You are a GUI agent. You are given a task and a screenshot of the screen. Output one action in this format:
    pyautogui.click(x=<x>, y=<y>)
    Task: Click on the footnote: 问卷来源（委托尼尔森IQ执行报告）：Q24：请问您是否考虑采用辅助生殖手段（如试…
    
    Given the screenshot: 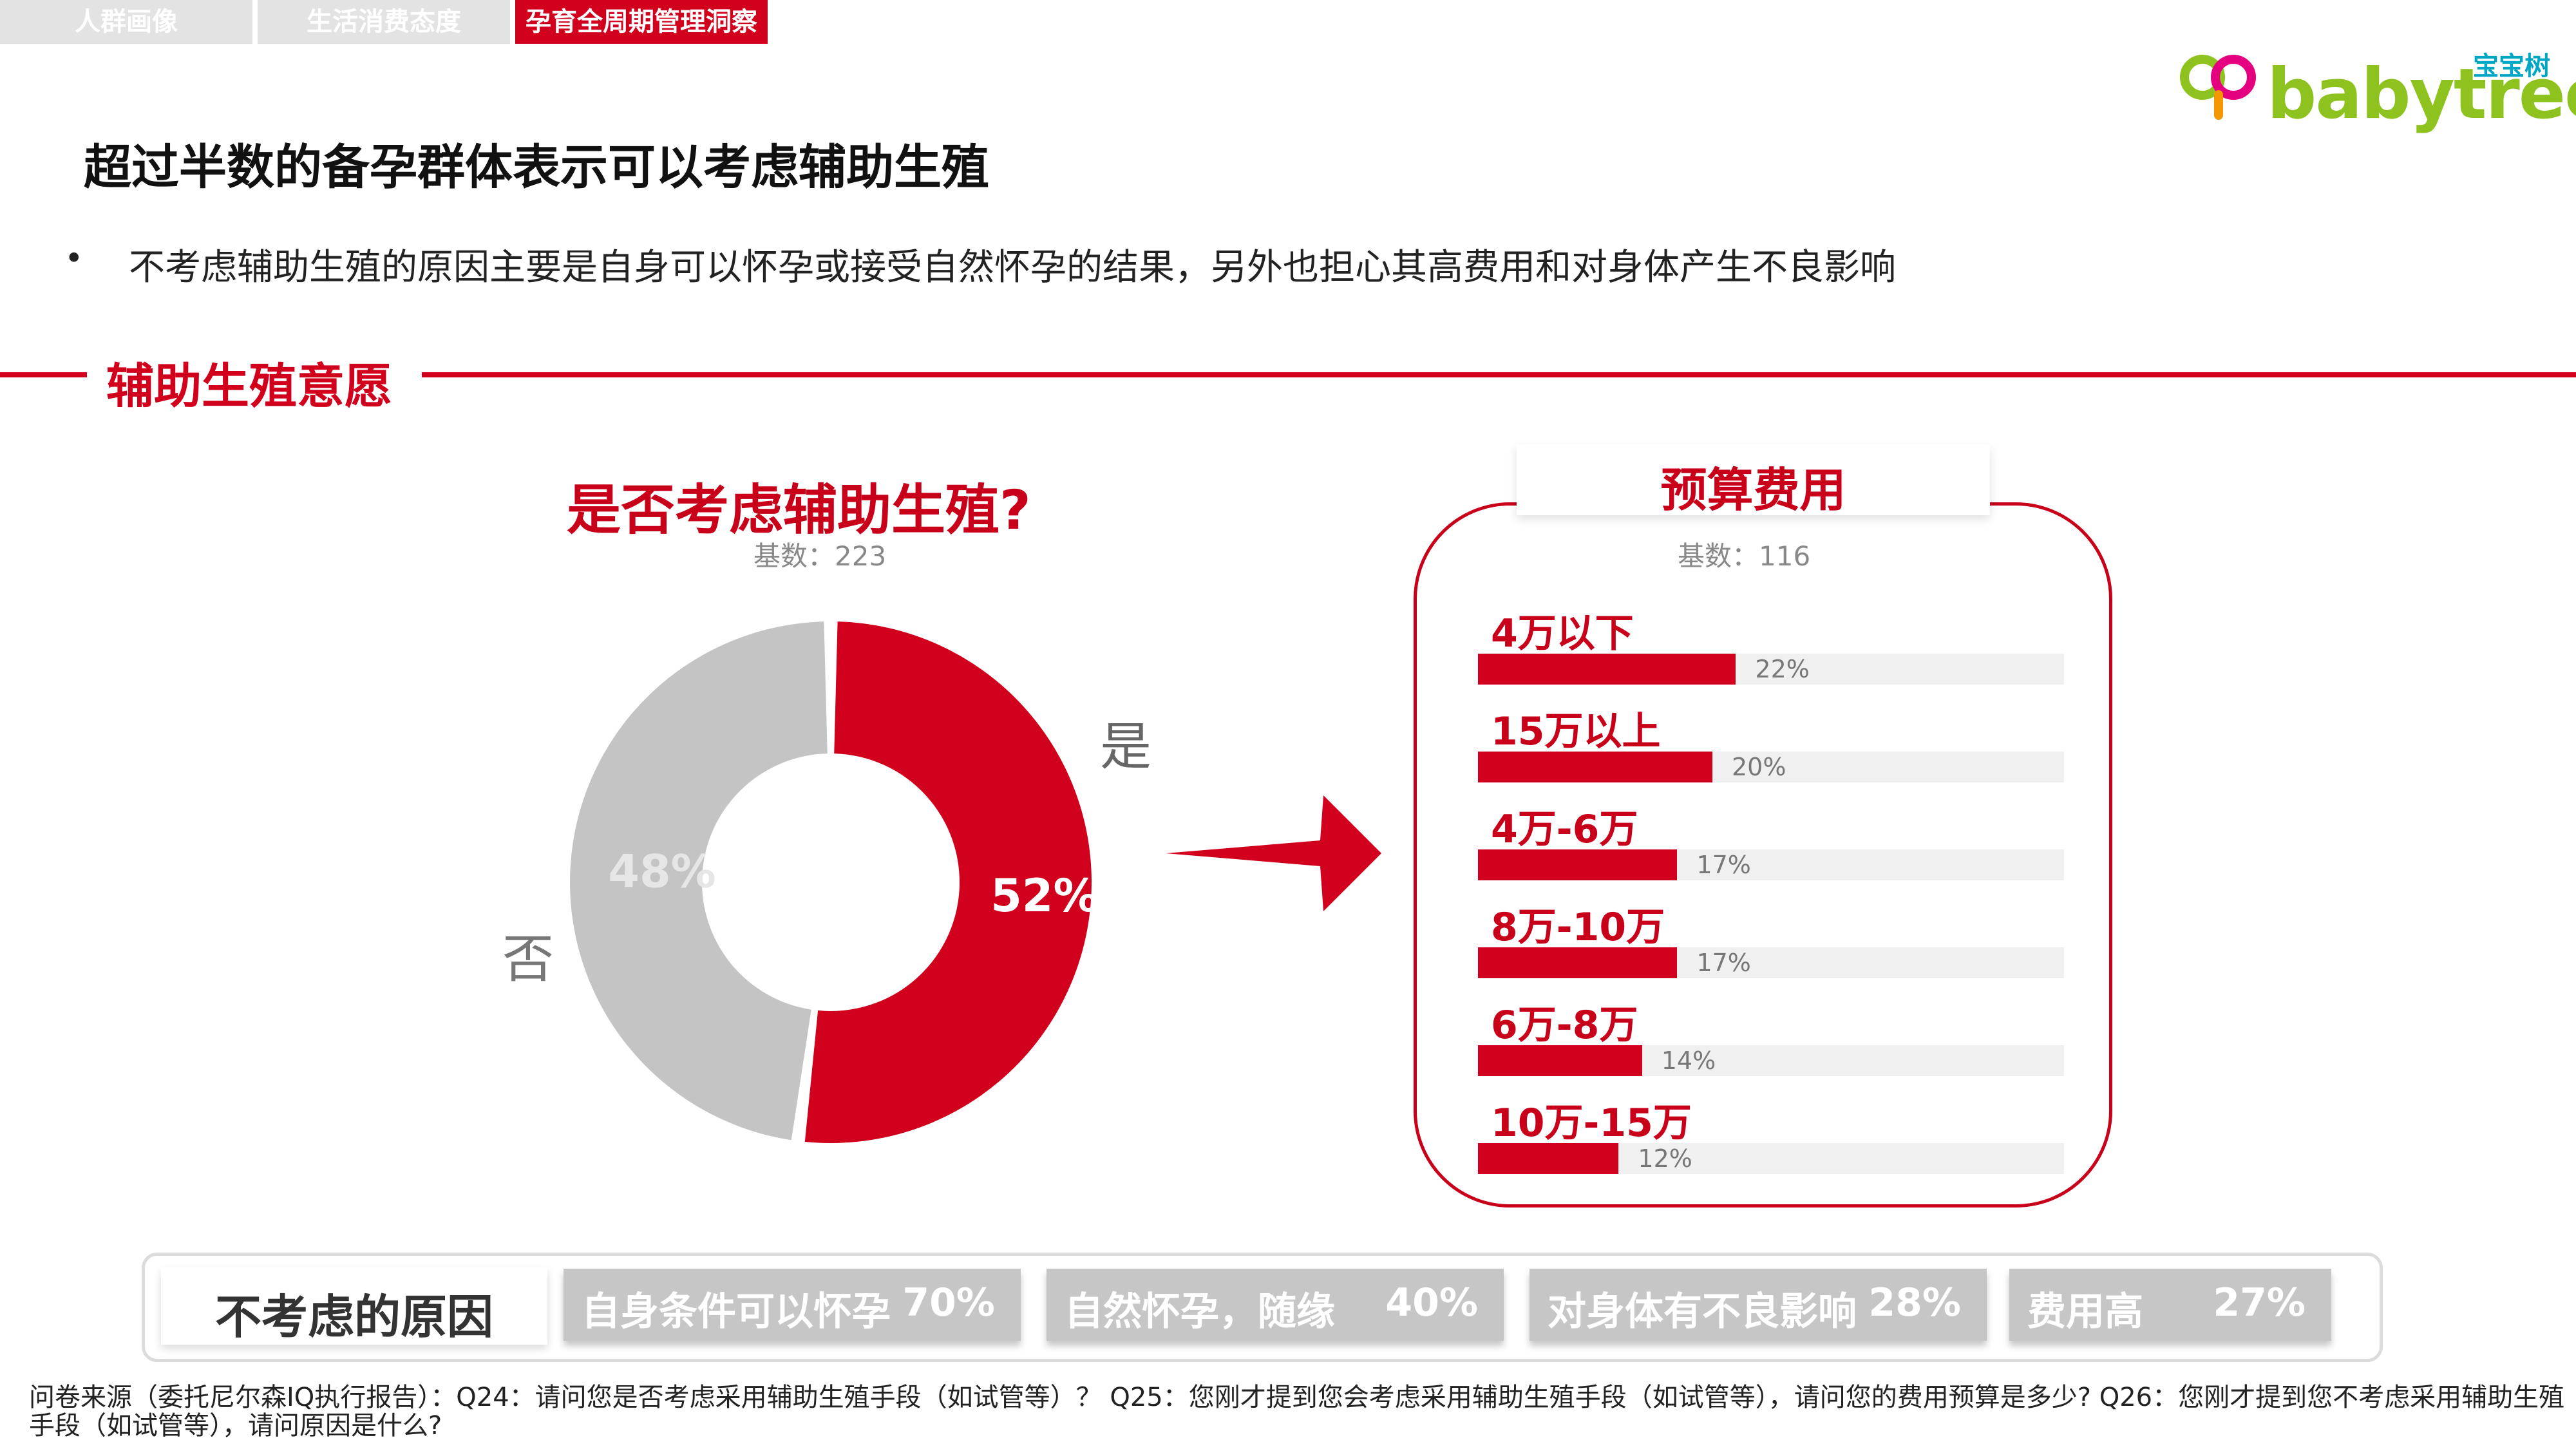 What is the action you would take?
    pyautogui.click(x=1297, y=1412)
    